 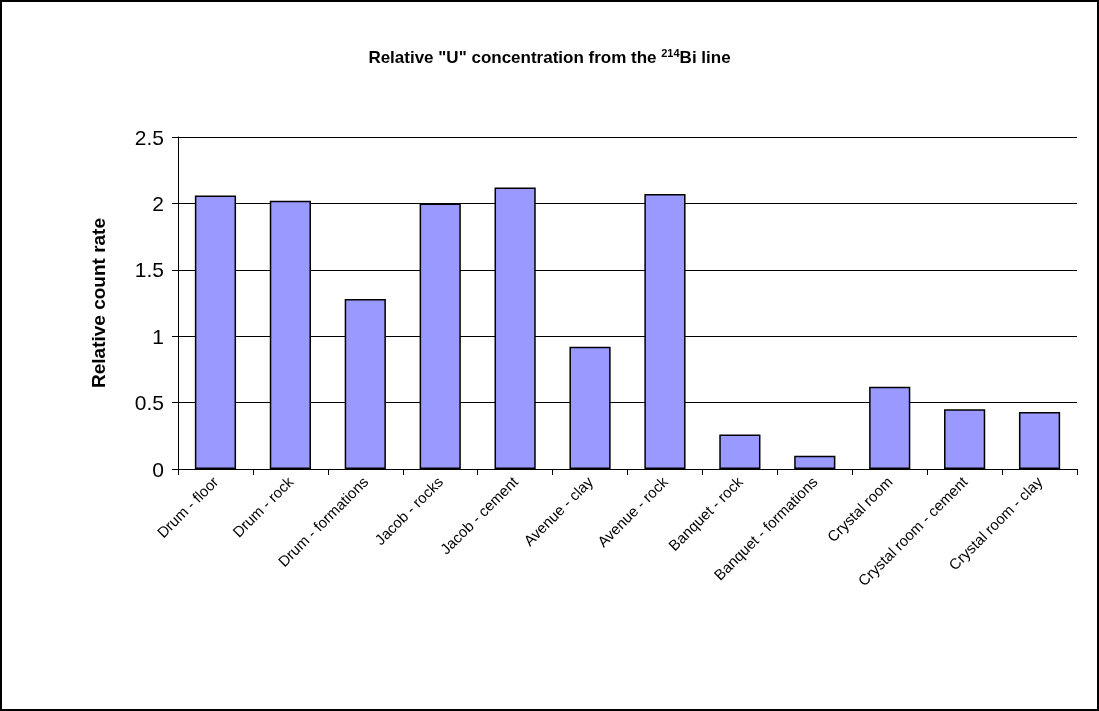 I want to click on y-tick-label: 1.5, so click(x=149, y=270).